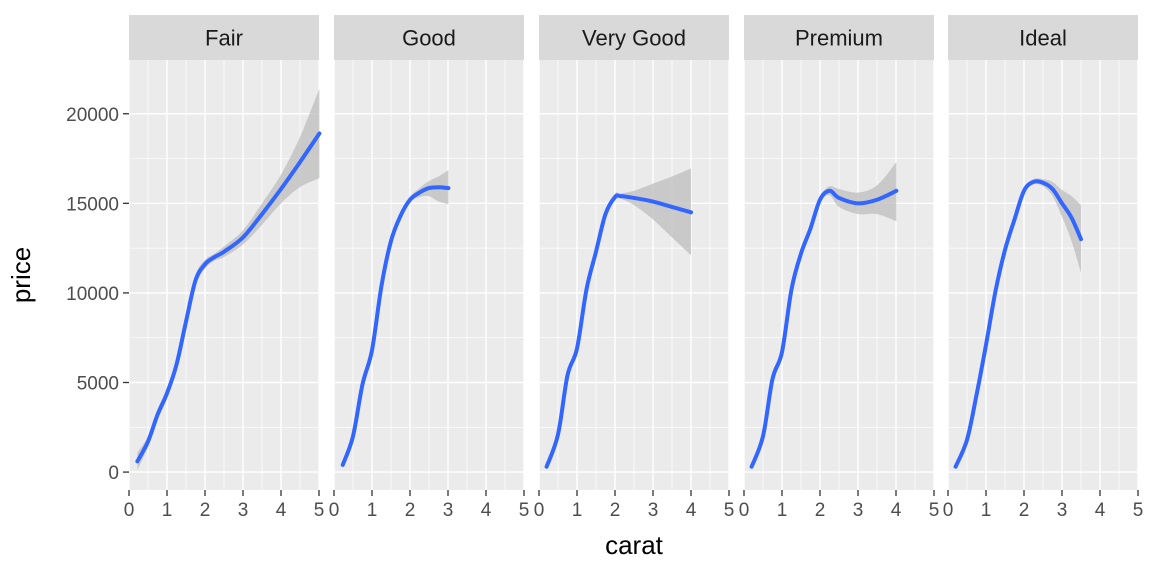  I want to click on x-axis-title: carat, so click(634, 545).